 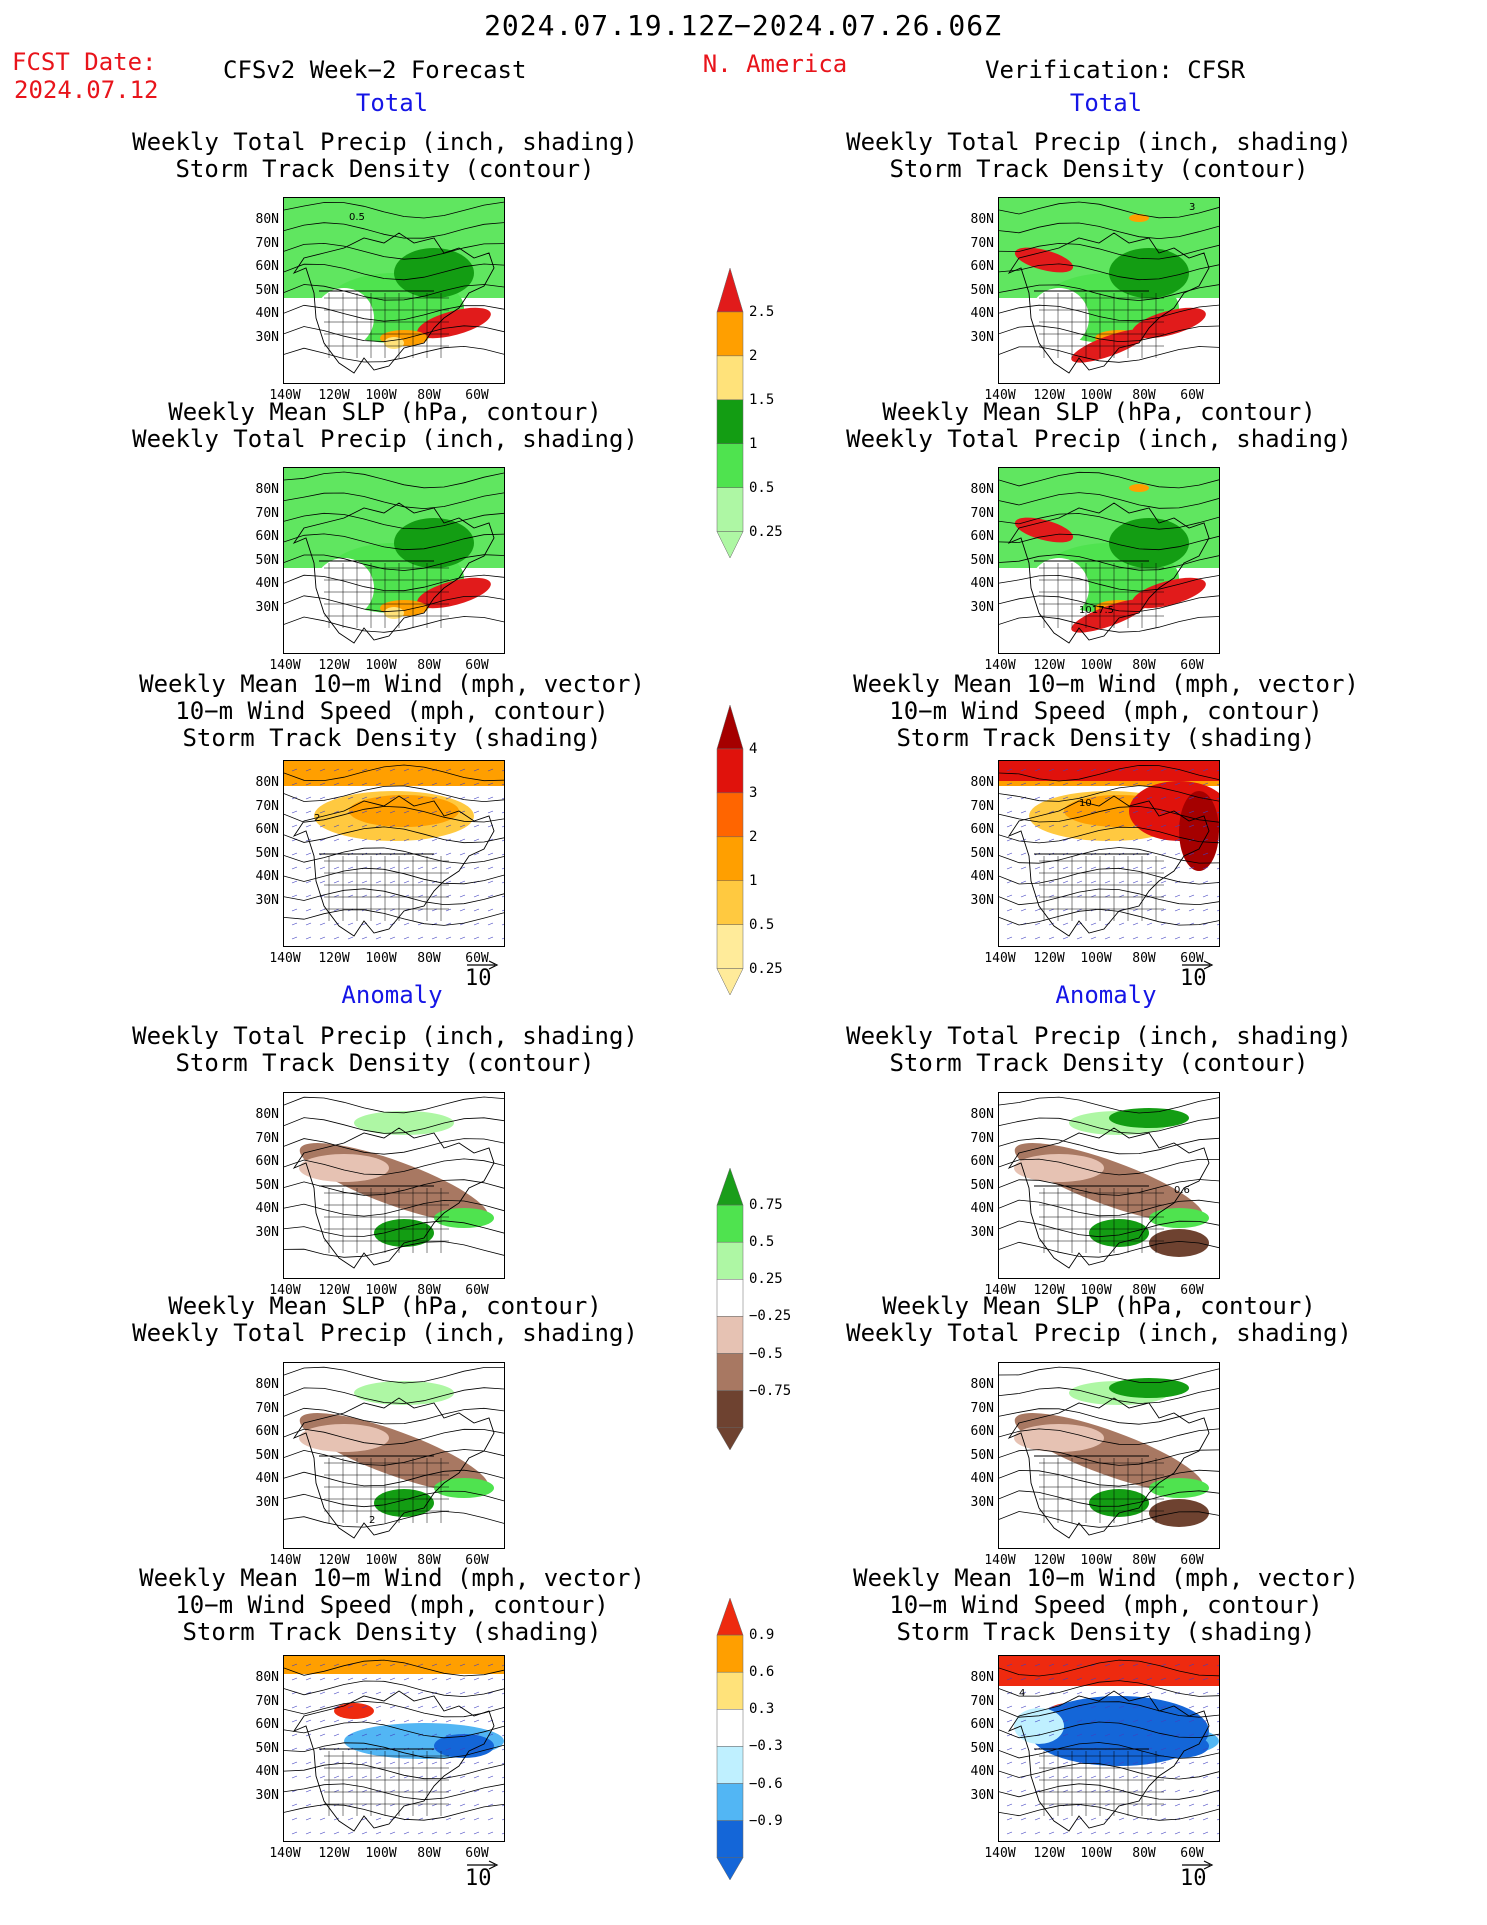 I want to click on storm-anomaly, so click(x=354, y=1711).